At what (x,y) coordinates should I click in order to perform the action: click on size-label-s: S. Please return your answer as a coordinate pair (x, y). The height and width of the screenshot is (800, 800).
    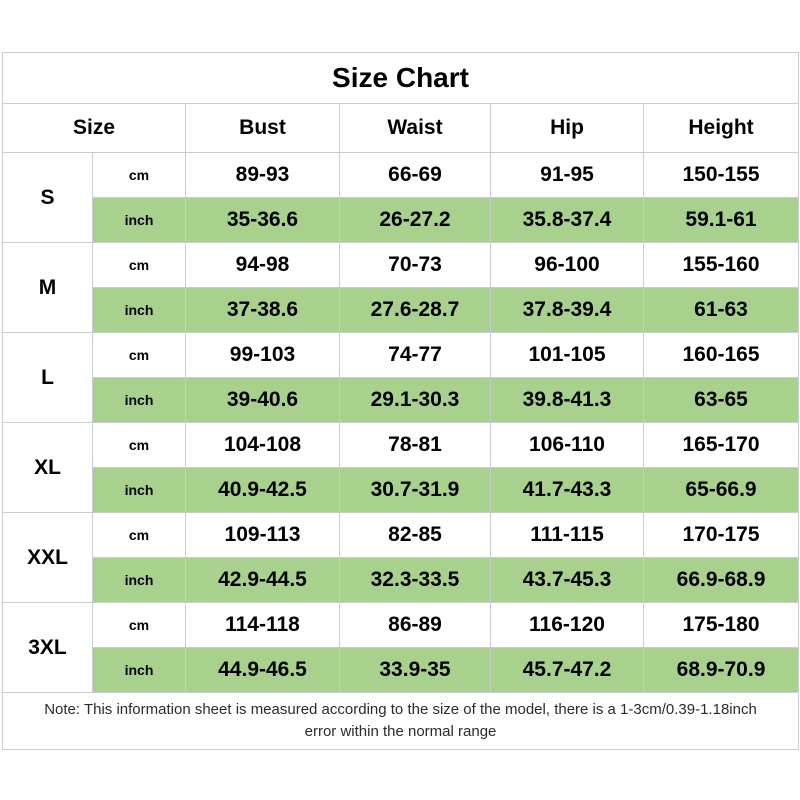
    Looking at the image, I should click on (47, 197).